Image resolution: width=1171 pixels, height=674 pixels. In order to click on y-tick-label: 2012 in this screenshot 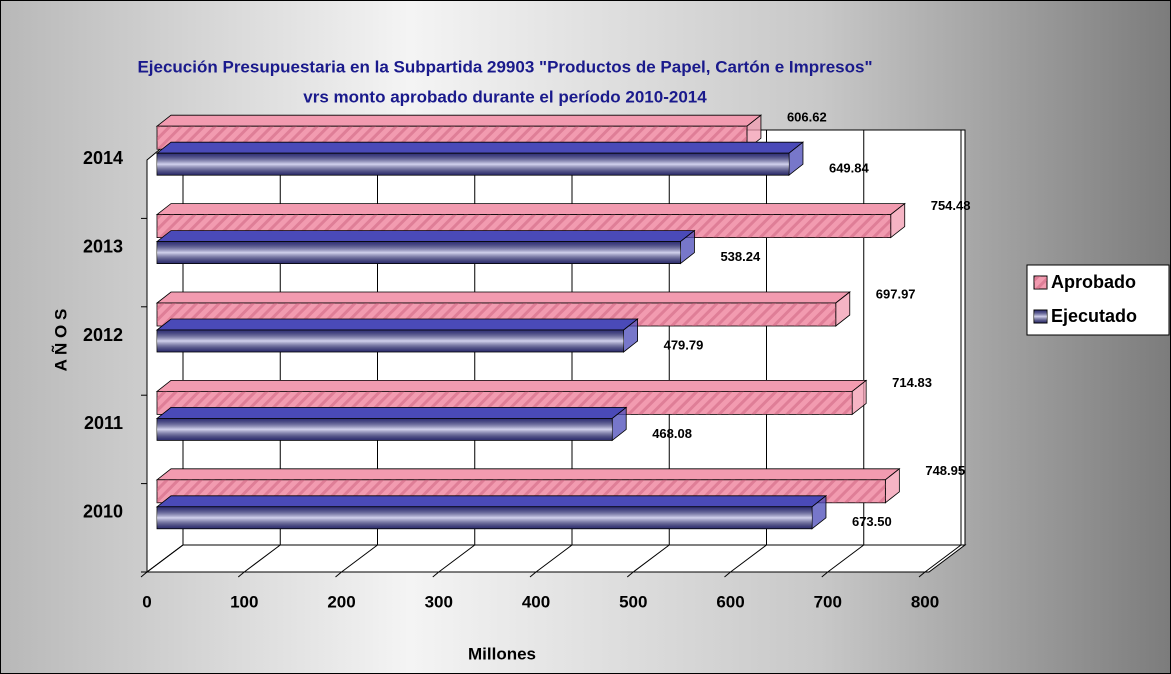, I will do `click(103, 335)`.